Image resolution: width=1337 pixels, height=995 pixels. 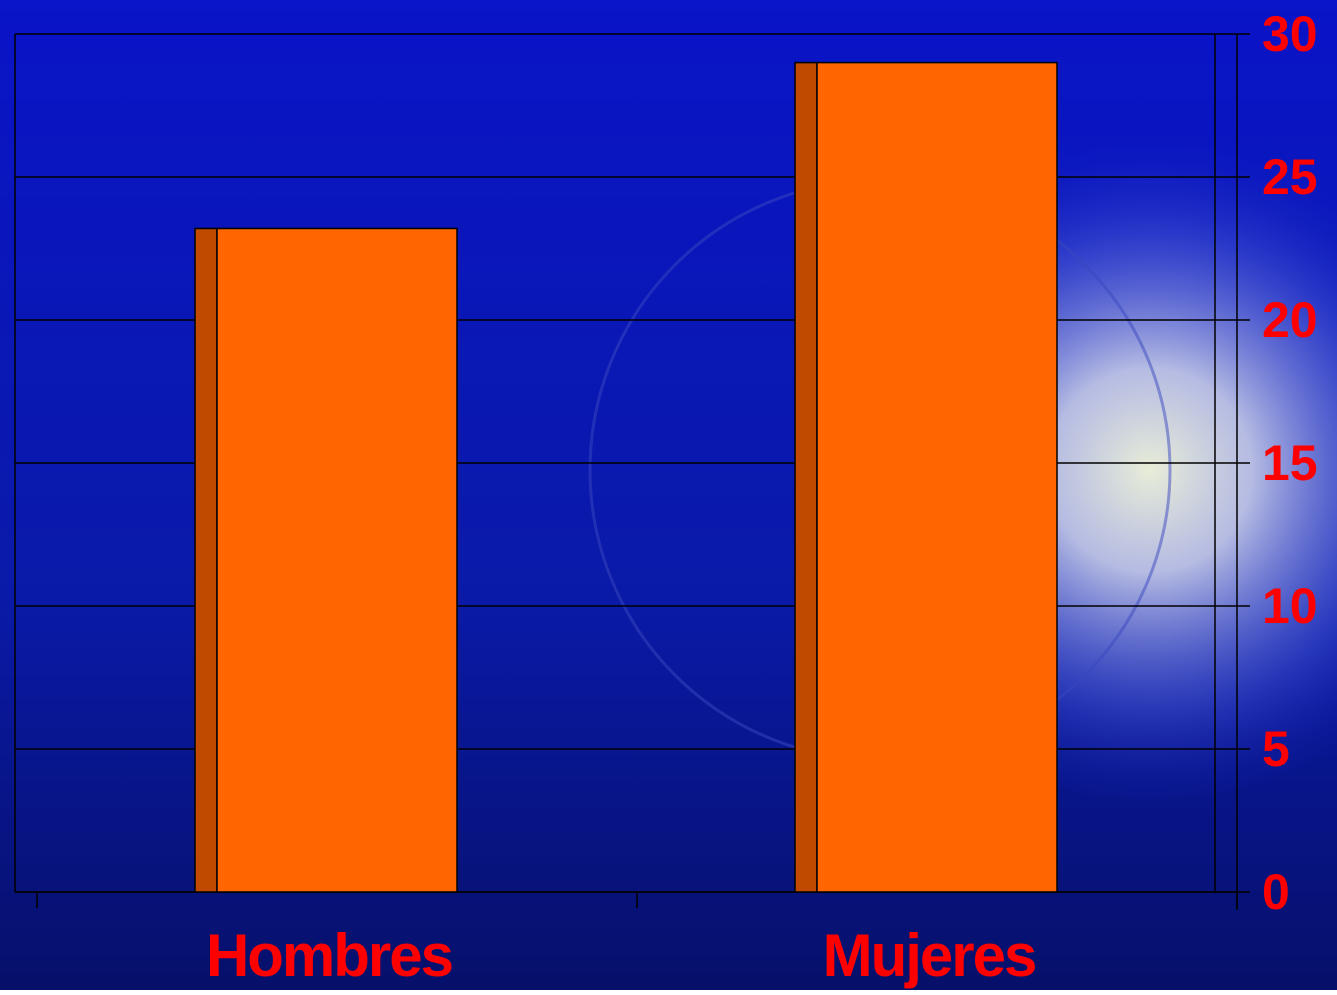 I want to click on x-tick-label: Mujeres, so click(x=929, y=955).